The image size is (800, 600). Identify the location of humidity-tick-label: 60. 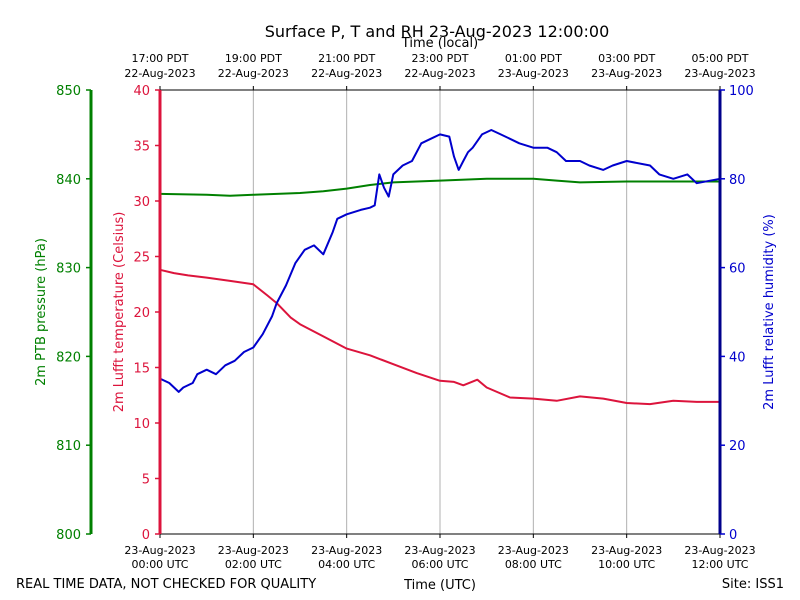
(737, 269).